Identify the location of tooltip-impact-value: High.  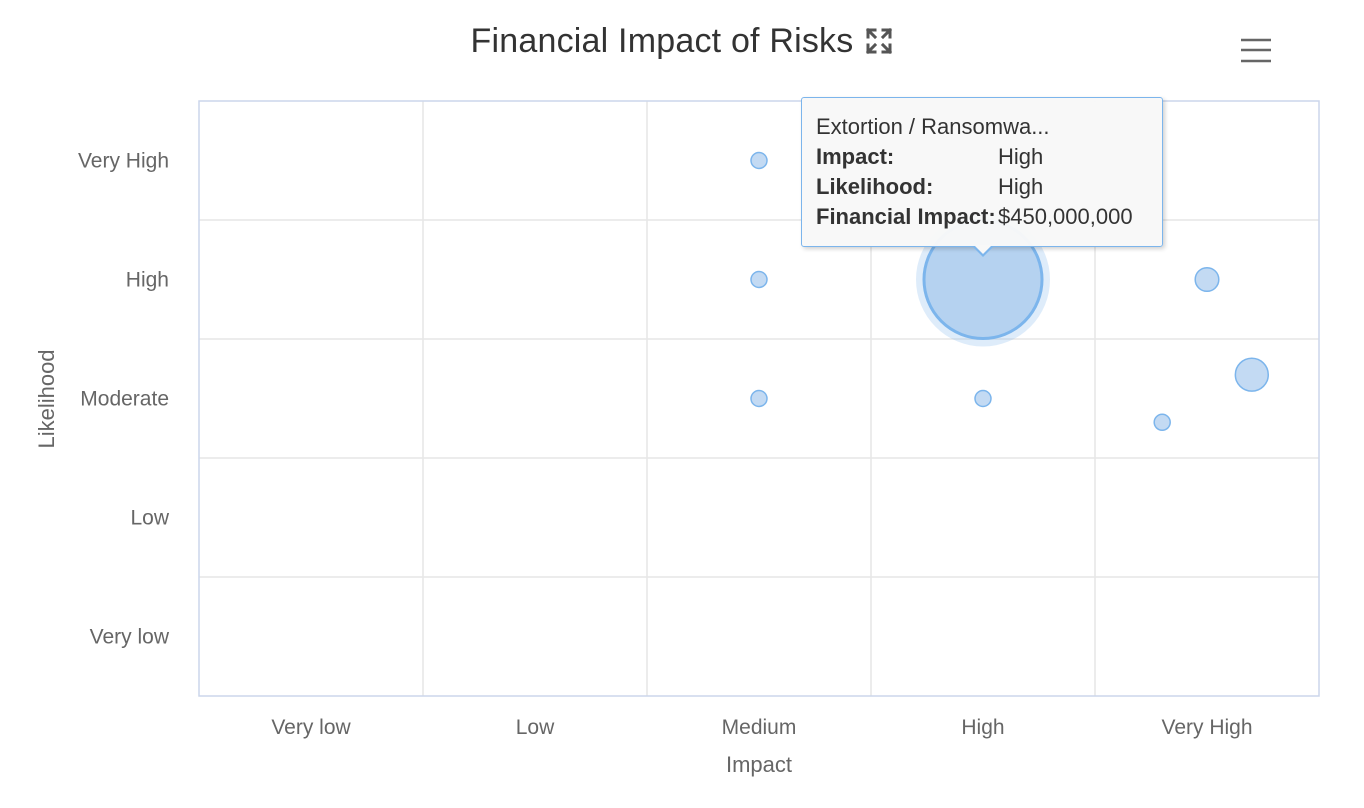
(1021, 156).